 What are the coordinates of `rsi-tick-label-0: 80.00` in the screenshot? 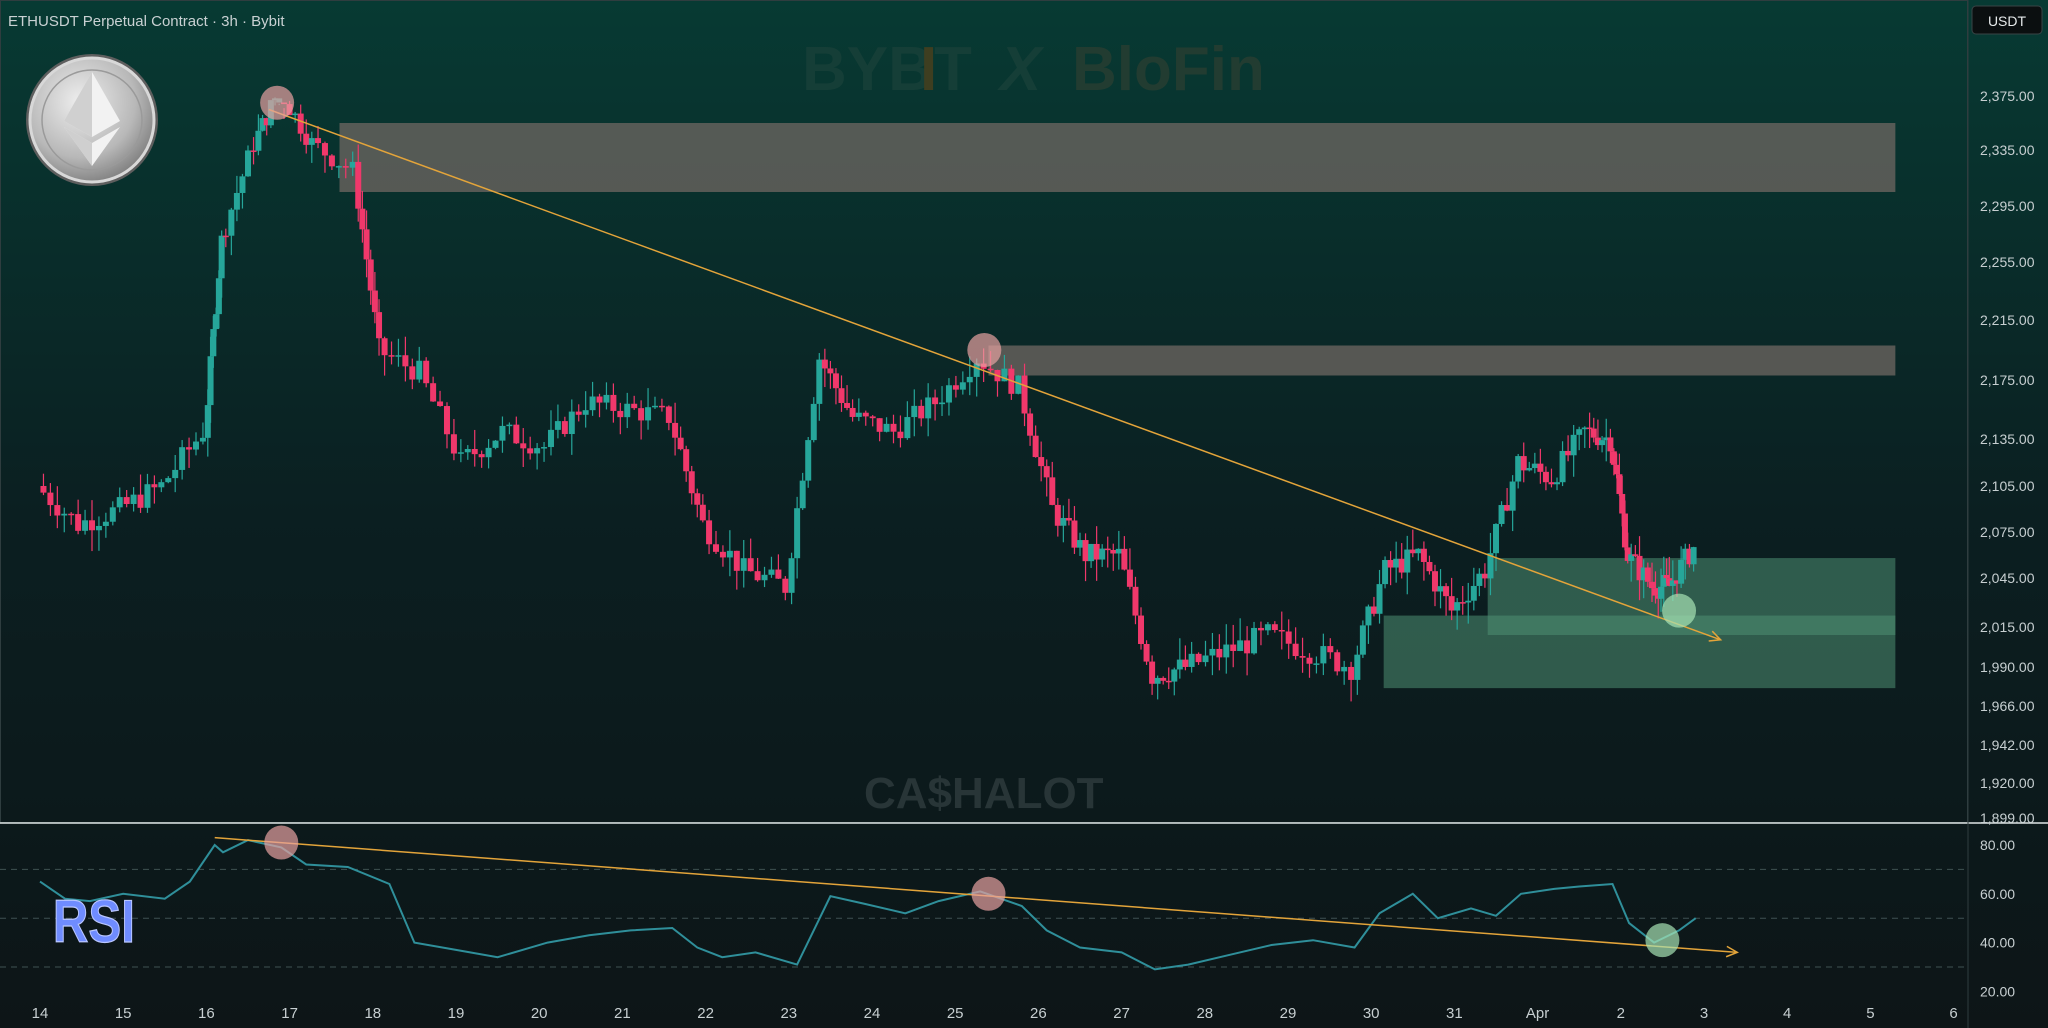 It's located at (1997, 845).